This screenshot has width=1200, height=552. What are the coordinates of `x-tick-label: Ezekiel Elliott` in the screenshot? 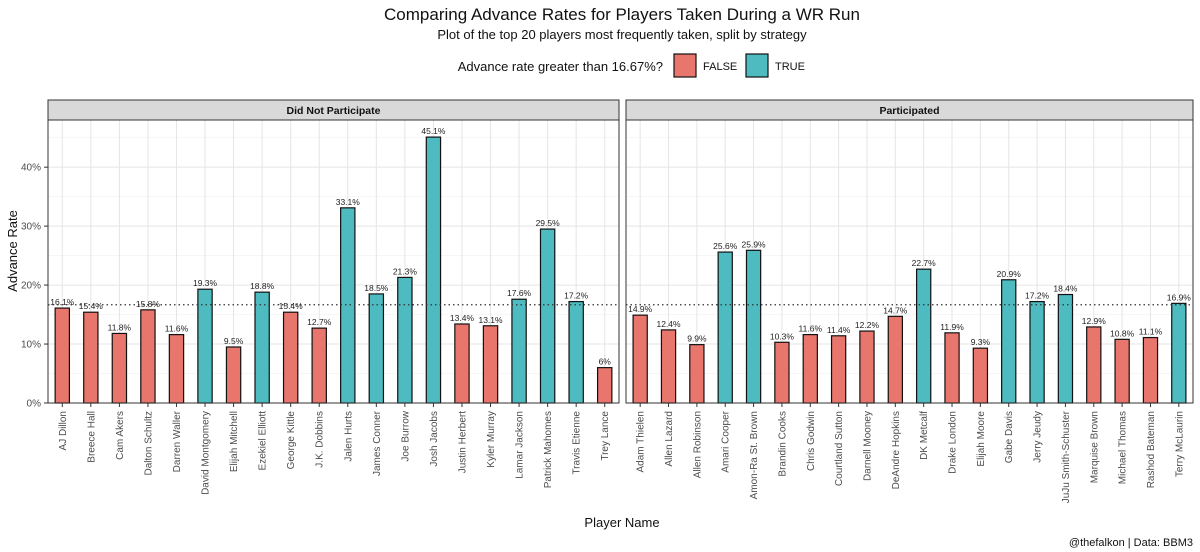 It's located at (263, 441).